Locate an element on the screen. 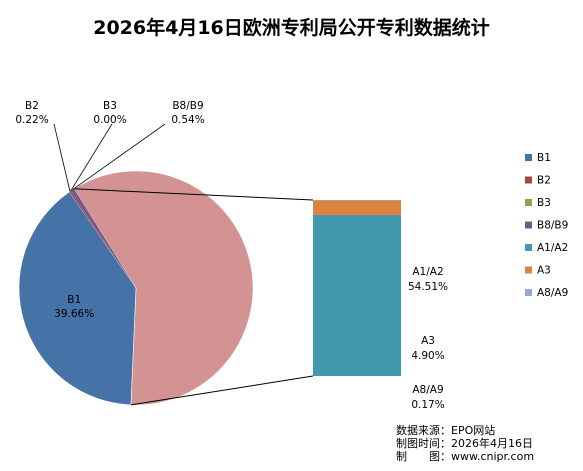 The image size is (583, 471). legend-swatch-a8-a9 is located at coordinates (528, 292).